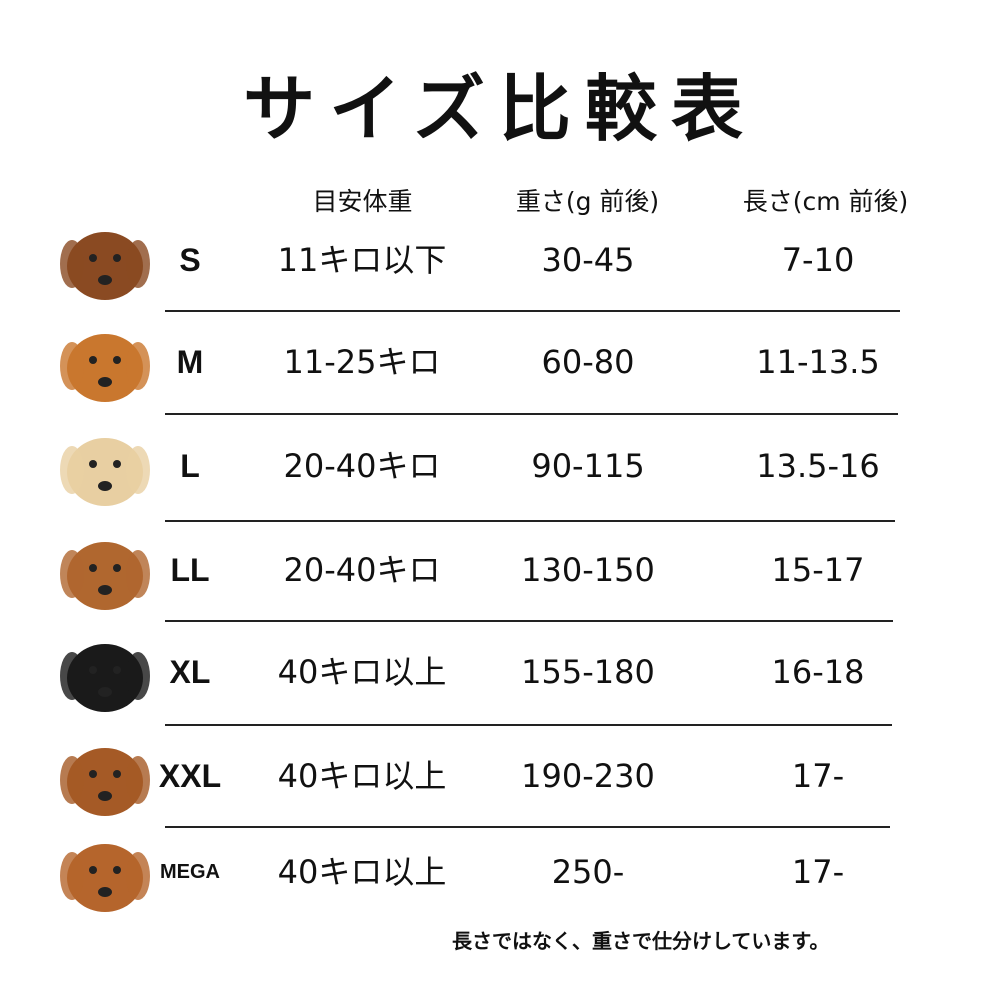  I want to click on grams-cell: 60-80, so click(588, 362).